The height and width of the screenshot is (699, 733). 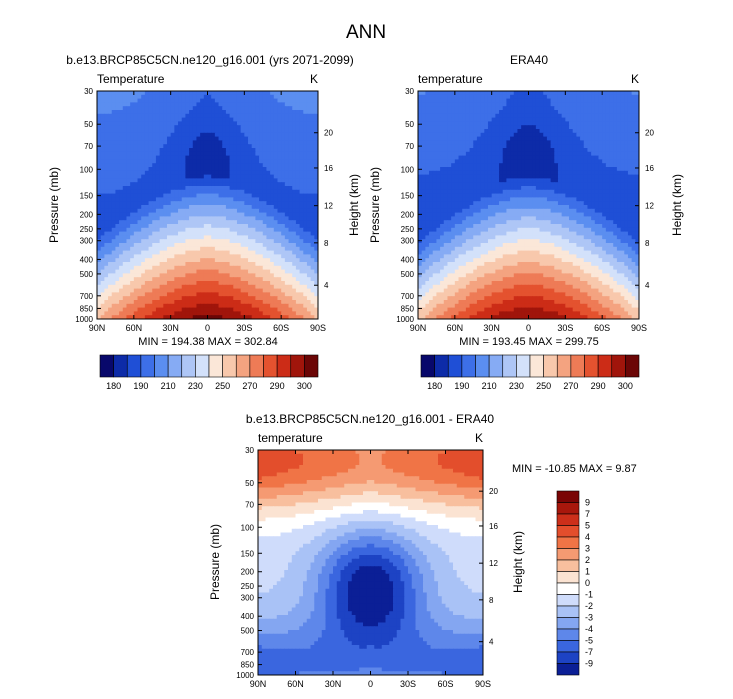 I want to click on colorbar-swatch, so click(x=120, y=366).